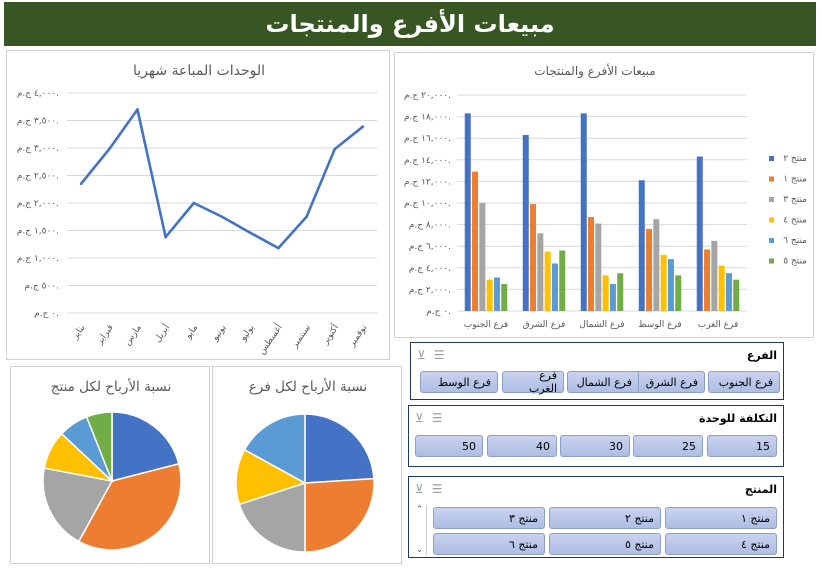 The image size is (822, 587). I want to click on x-tick-label: أبريل, so click(161, 333).